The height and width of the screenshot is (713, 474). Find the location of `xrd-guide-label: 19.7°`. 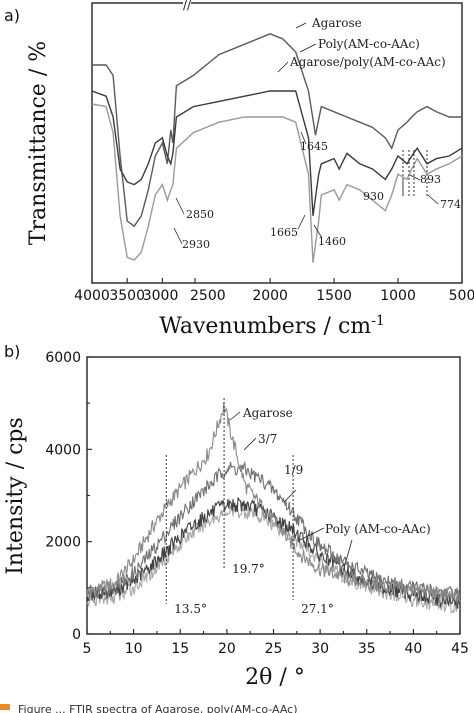

xrd-guide-label: 19.7° is located at coordinates (248, 569).